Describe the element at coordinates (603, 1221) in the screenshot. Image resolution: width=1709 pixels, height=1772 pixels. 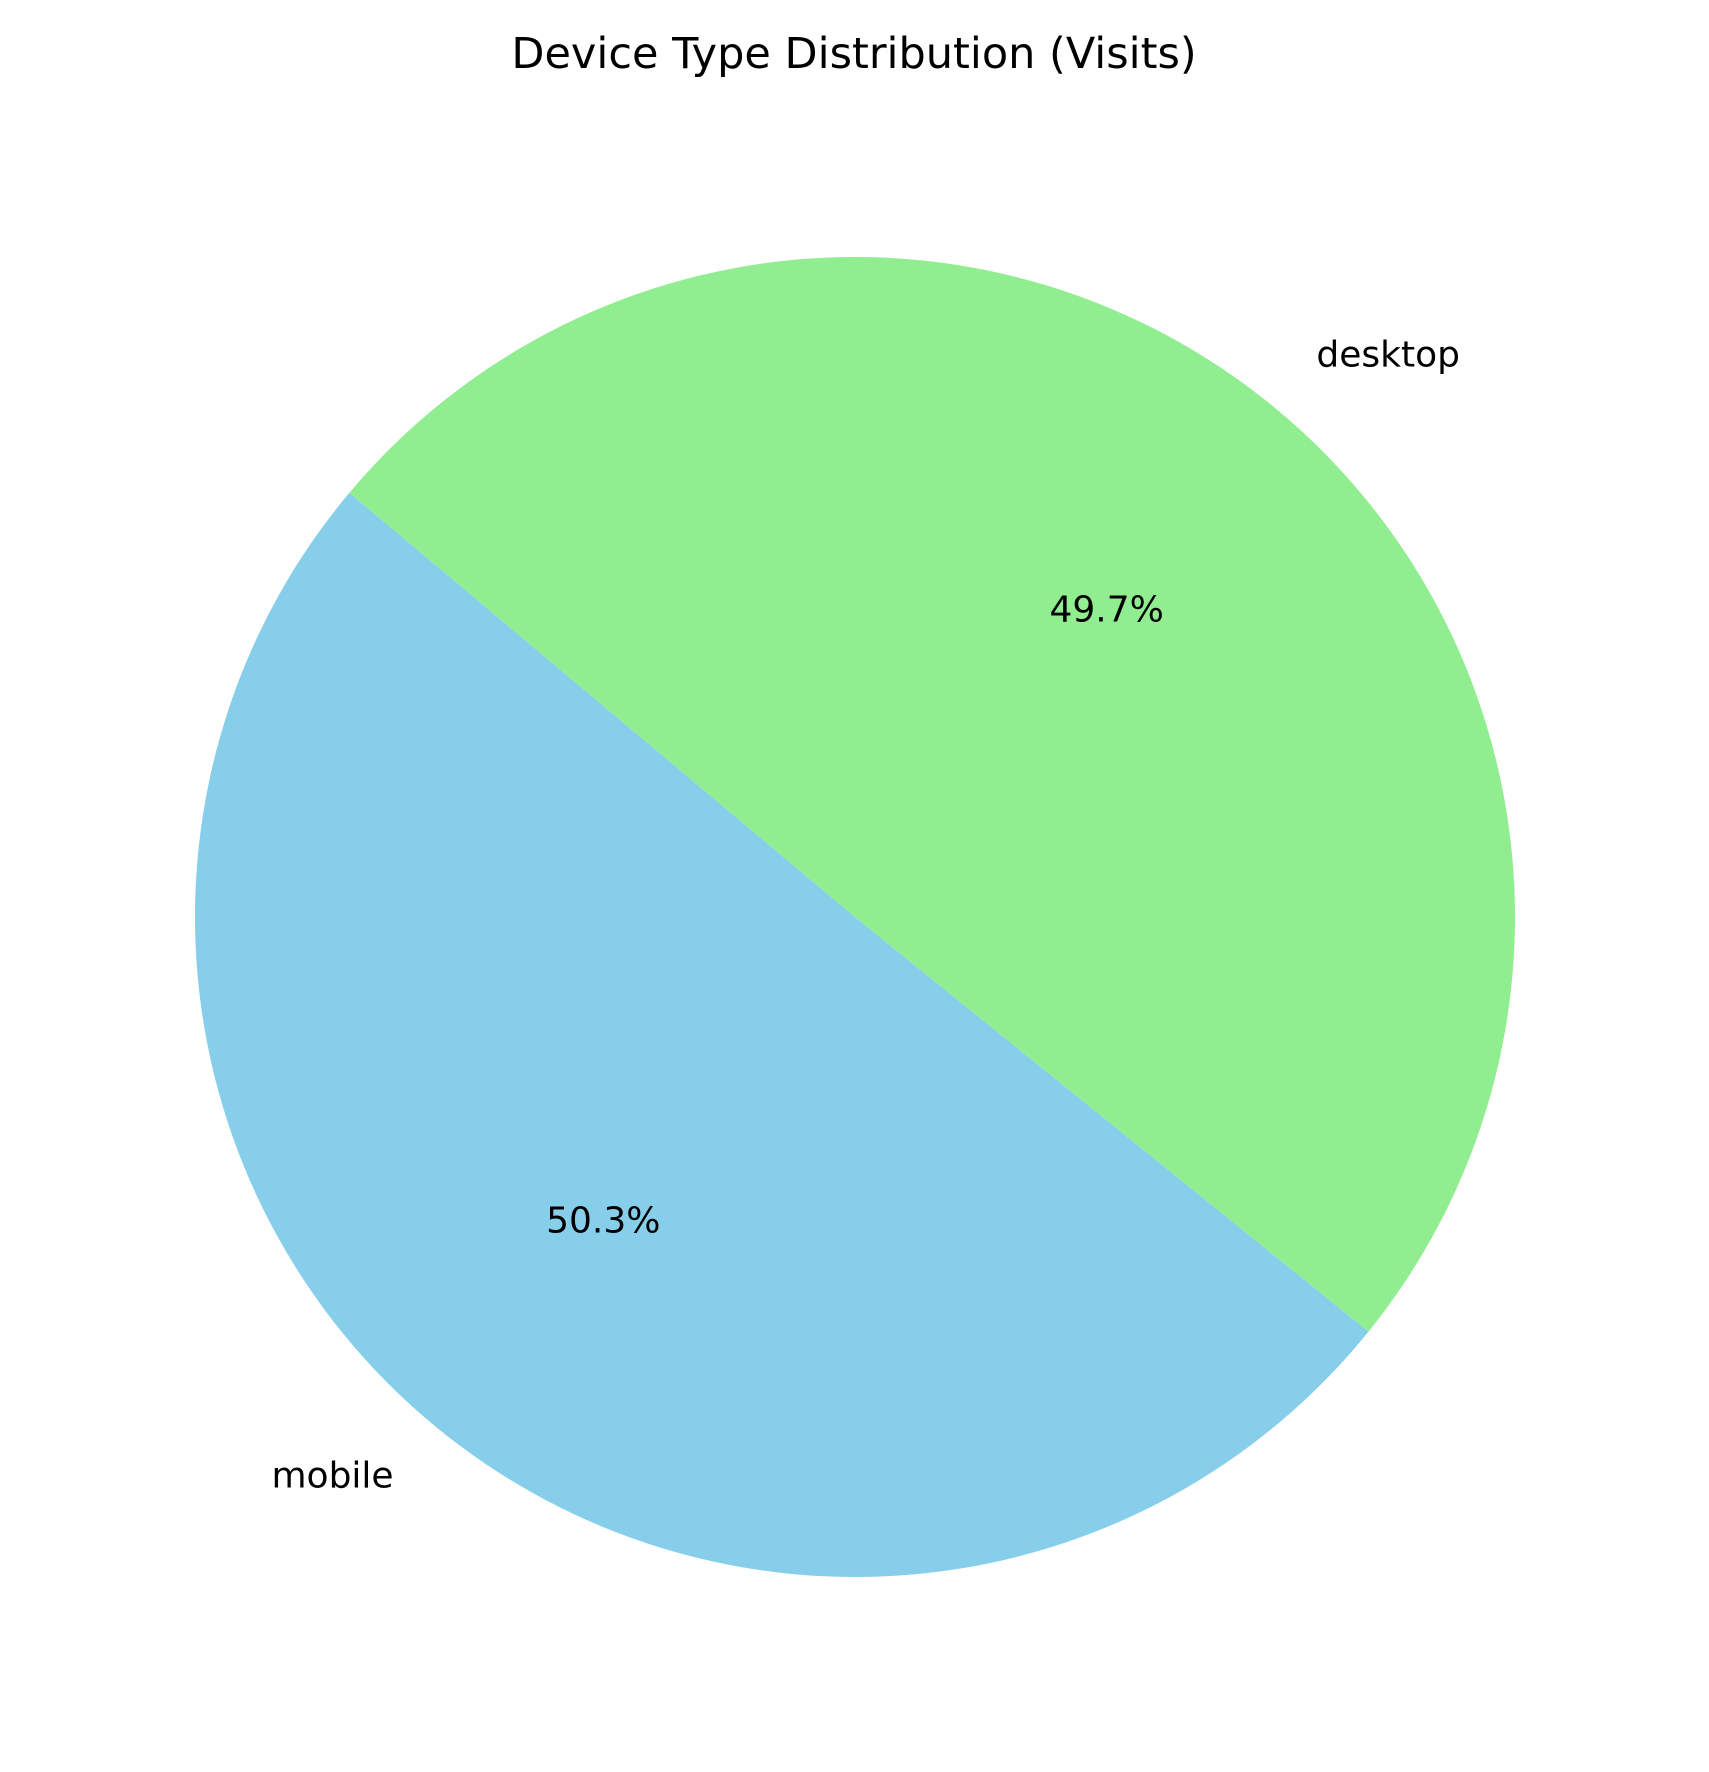
I see `slice-percent-mobile: 50.3%` at that location.